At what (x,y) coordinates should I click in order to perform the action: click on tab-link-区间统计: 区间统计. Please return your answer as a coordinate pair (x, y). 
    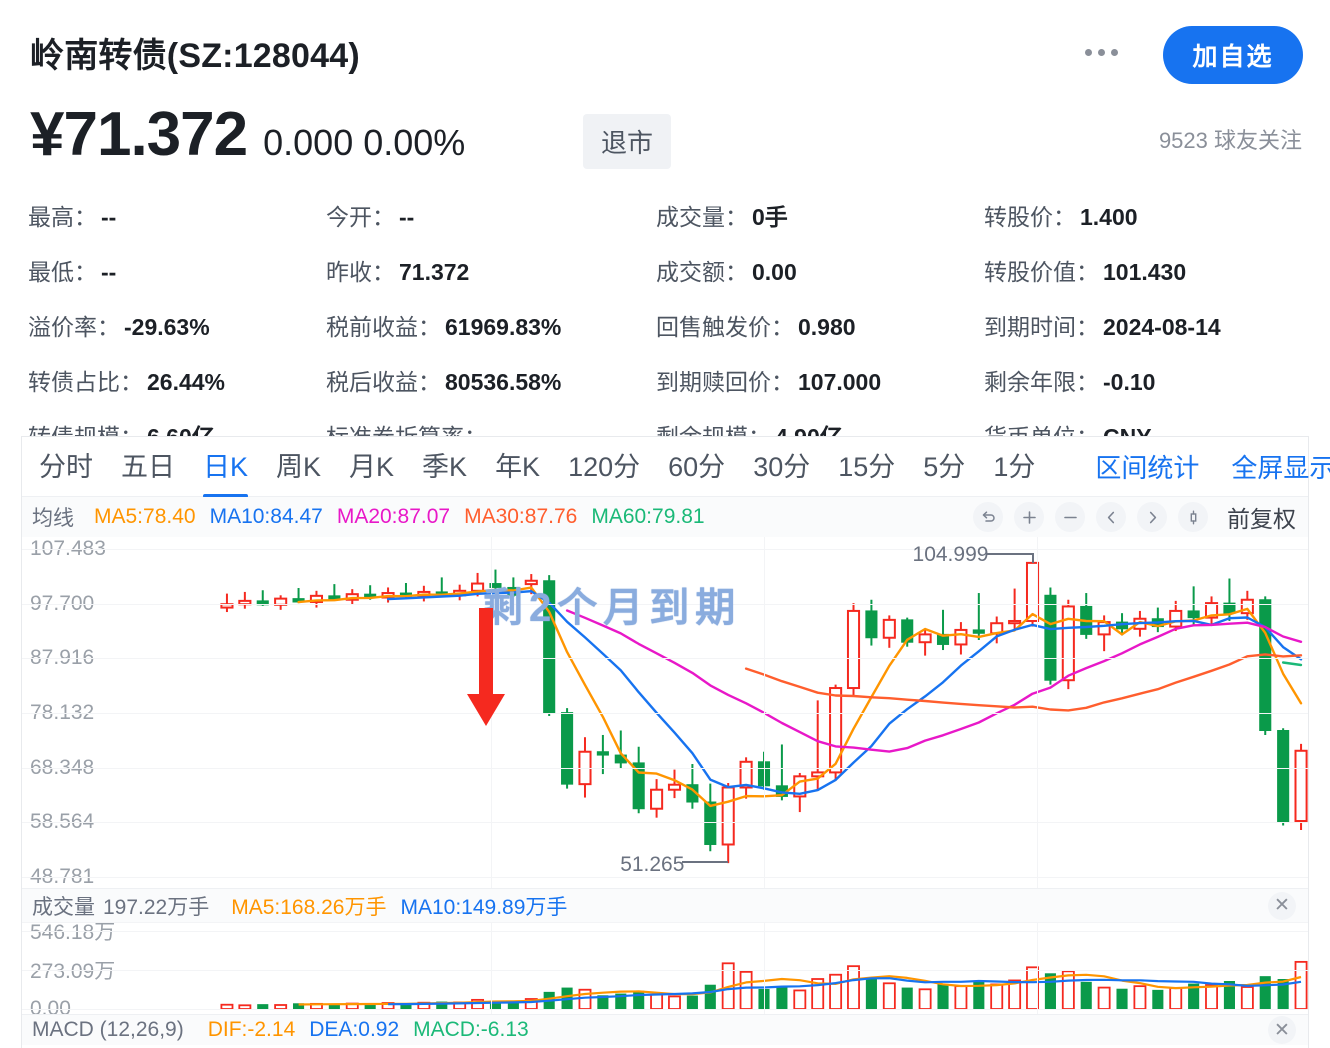
    Looking at the image, I should click on (1147, 468).